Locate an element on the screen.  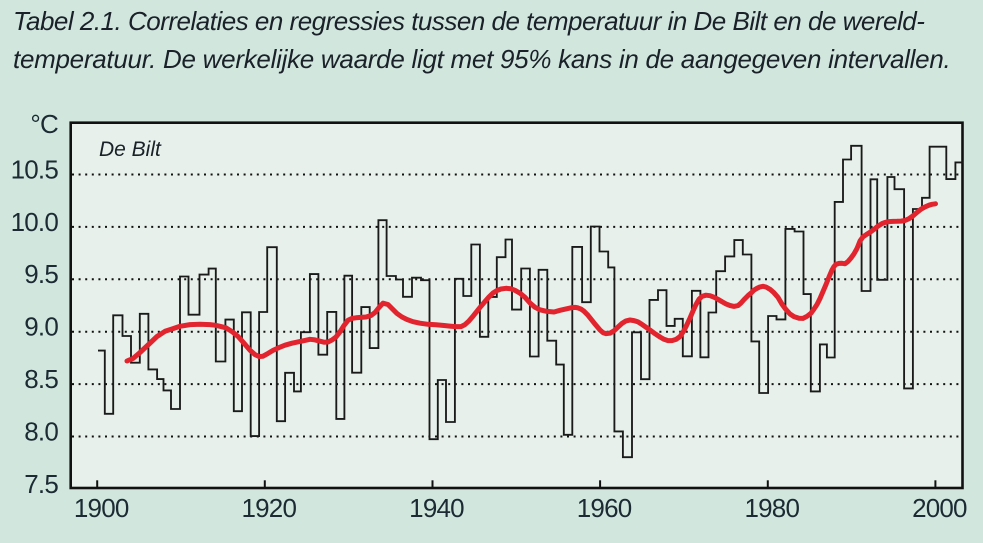
svg-text: 1940 is located at coordinates (436, 508).